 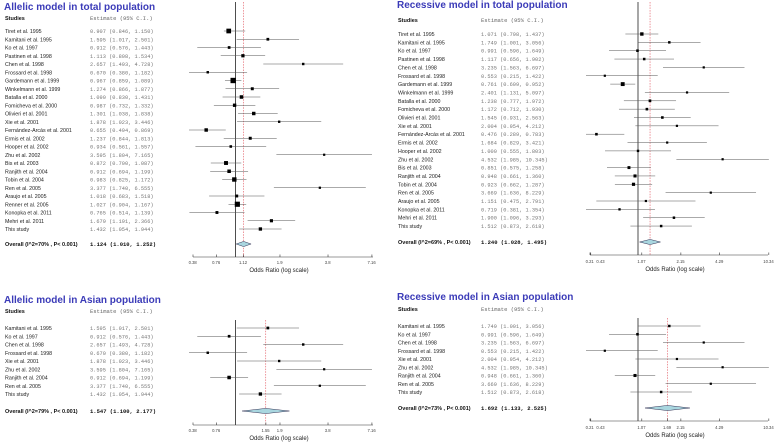 What do you see at coordinates (425, 85) in the screenshot?
I see `study-name: Gardemann et al. 1999` at bounding box center [425, 85].